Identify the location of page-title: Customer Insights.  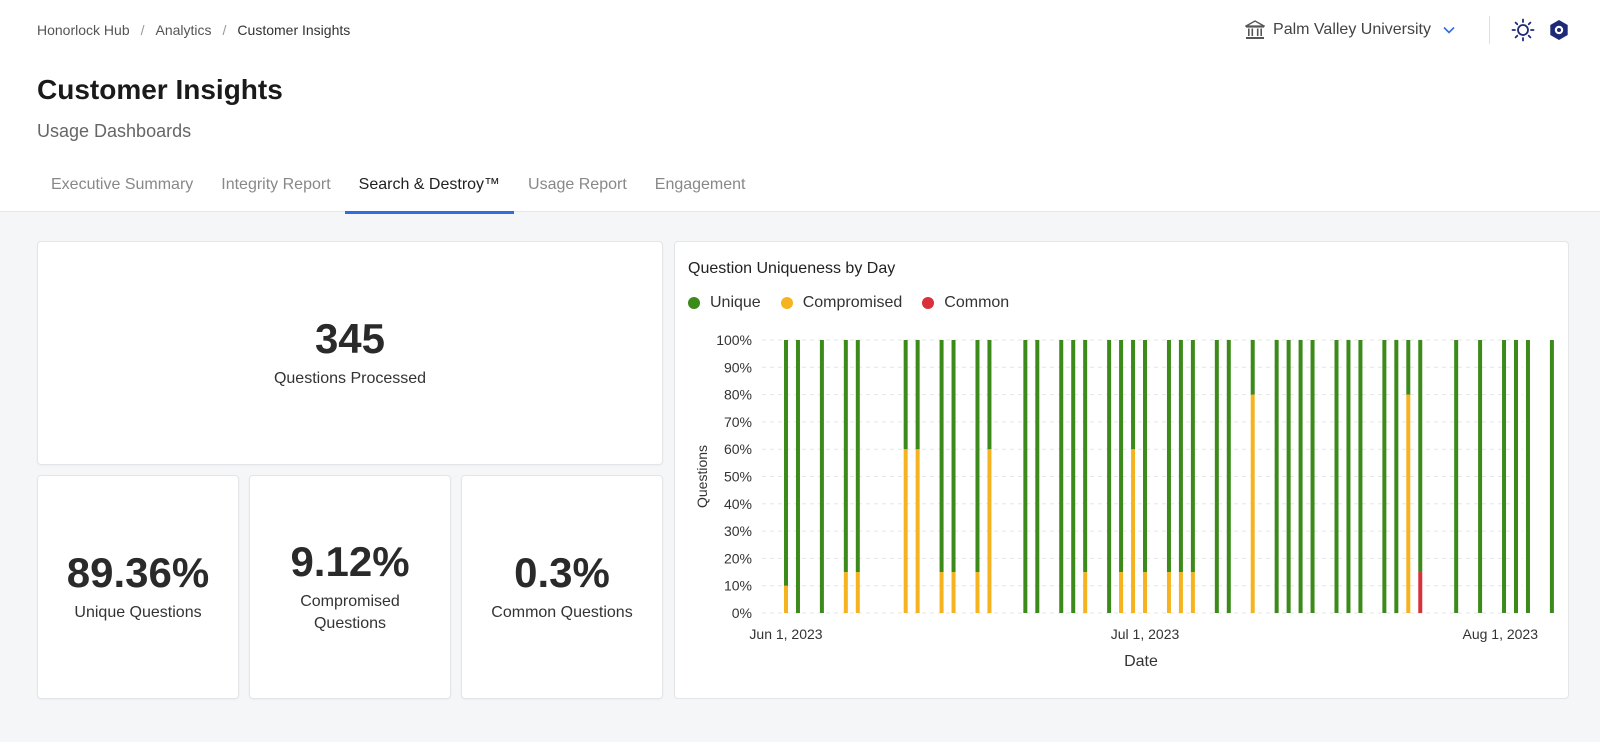
(160, 89).